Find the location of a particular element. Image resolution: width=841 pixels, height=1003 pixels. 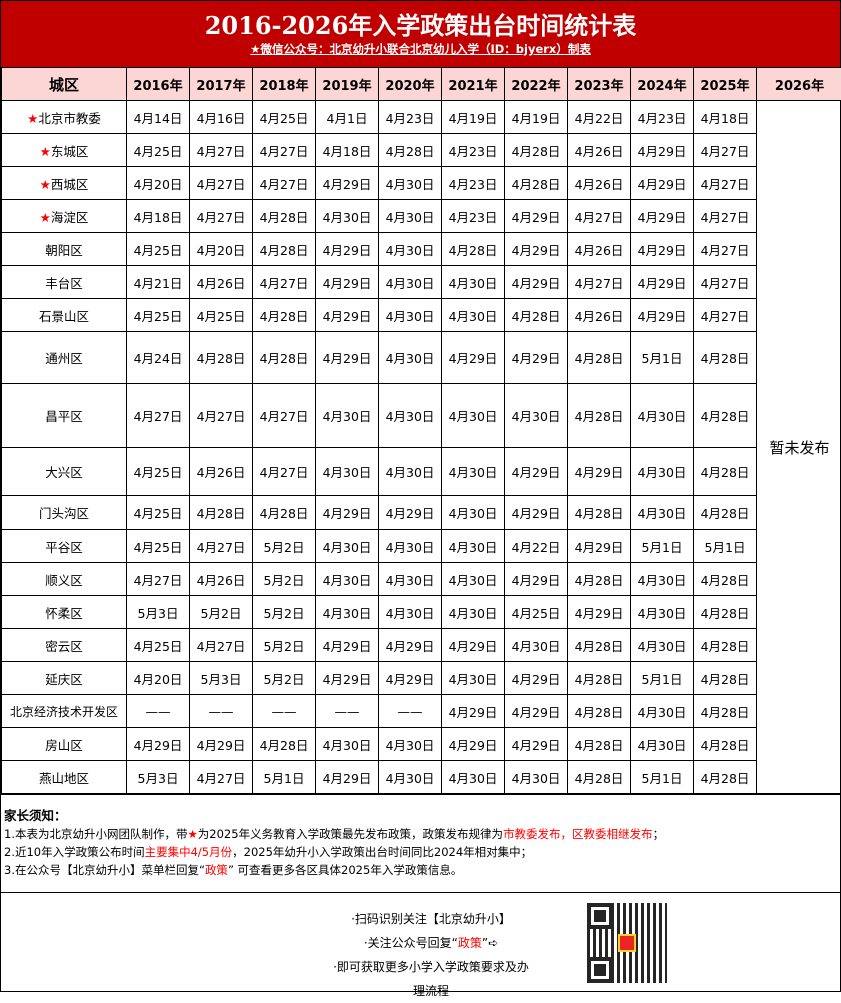

date-cell: 4月18日 is located at coordinates (725, 117).